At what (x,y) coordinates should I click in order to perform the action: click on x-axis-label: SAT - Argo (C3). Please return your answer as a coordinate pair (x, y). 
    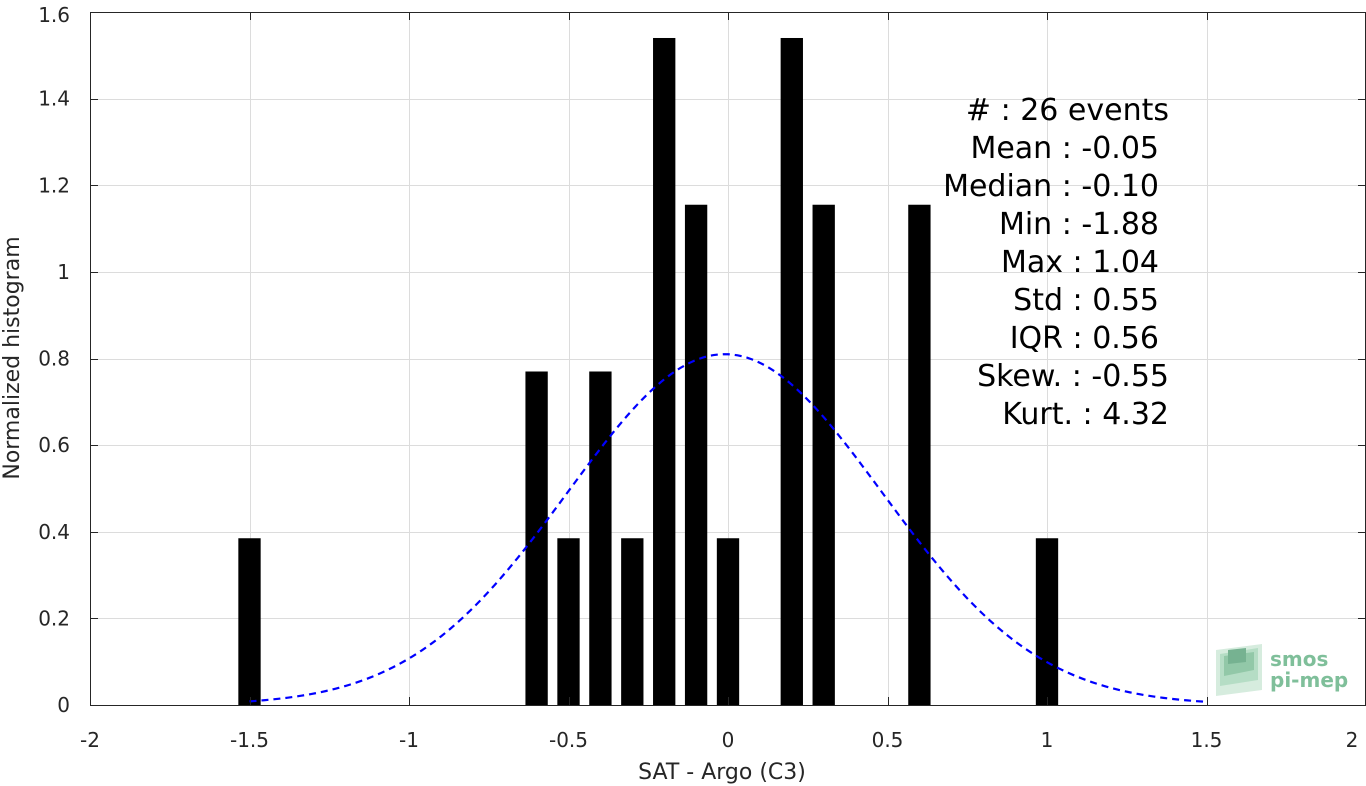
    Looking at the image, I should click on (722, 772).